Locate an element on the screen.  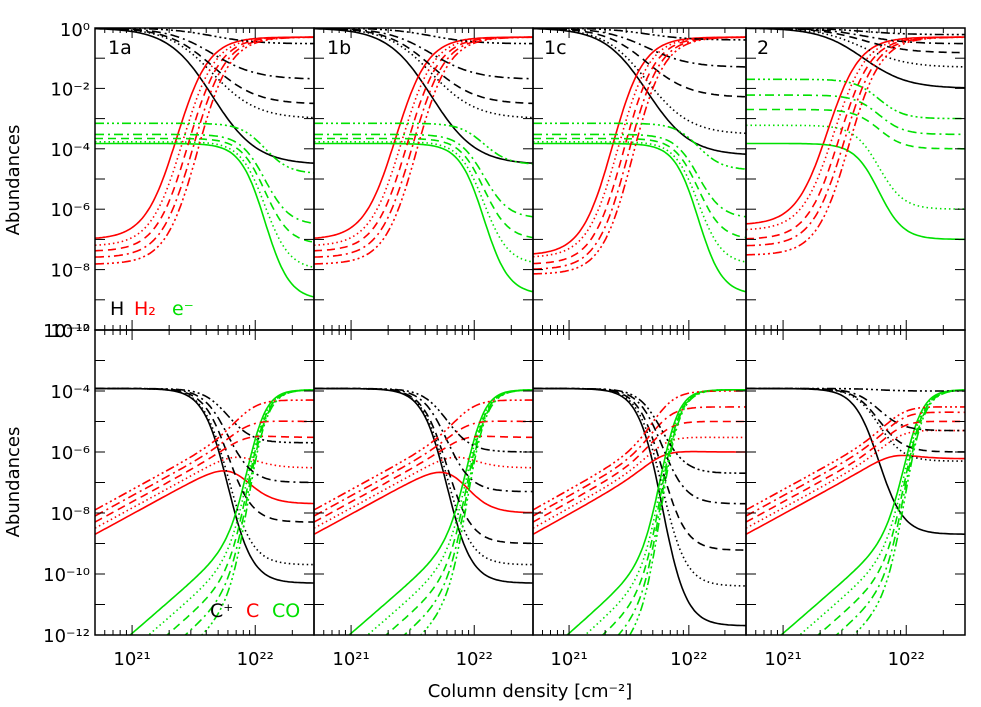
panel-label-1b: 1b is located at coordinates (339, 48).